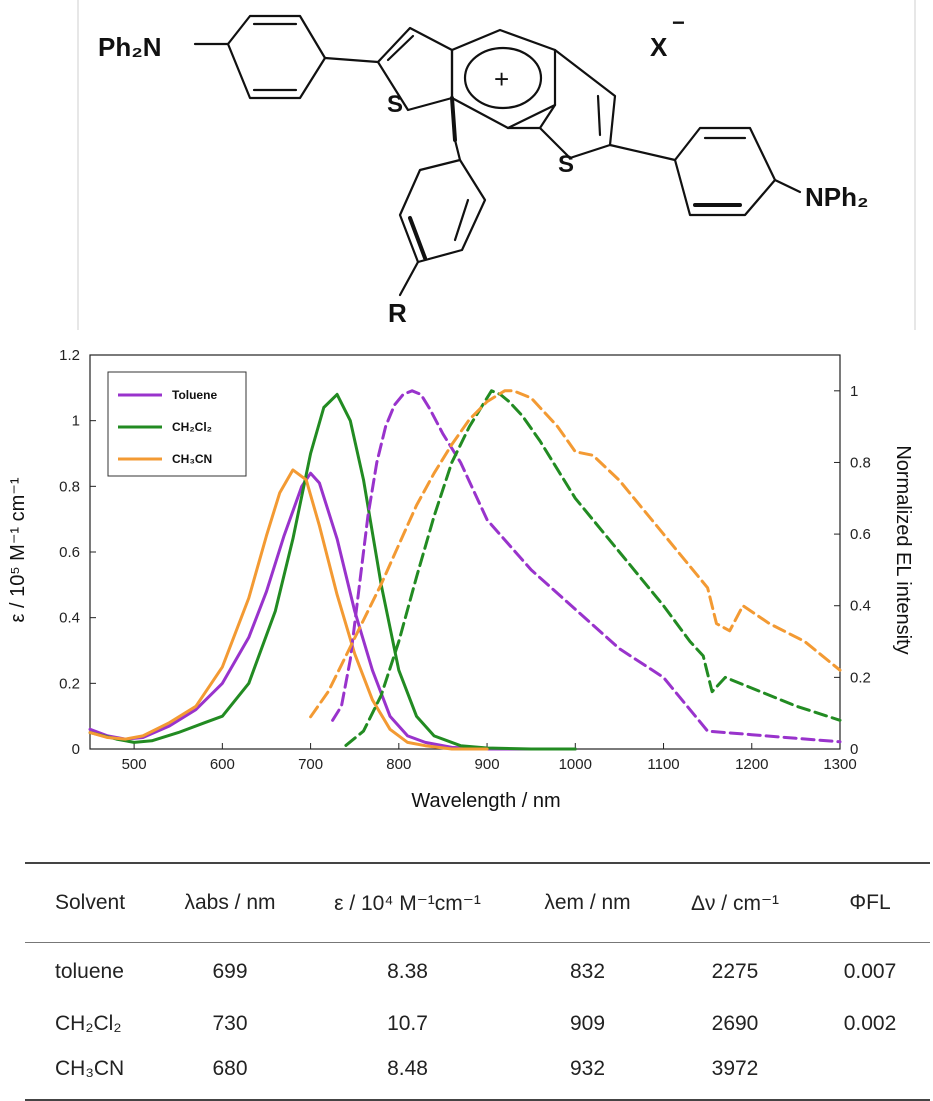  I want to click on legend: Toluene CH₂Cl₂ CH₃CN, so click(177, 424).